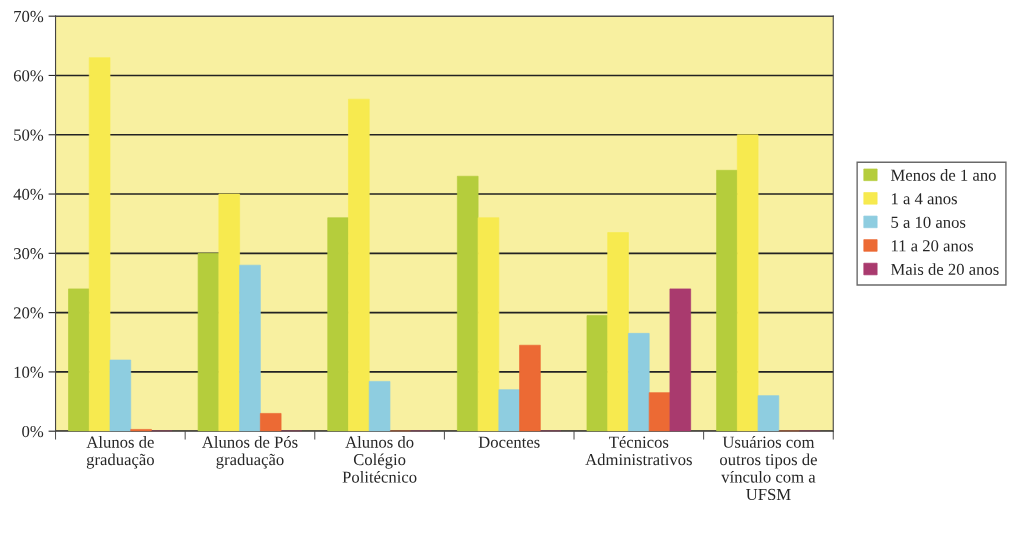  What do you see at coordinates (28, 313) in the screenshot?
I see `y-tick-label: 20%` at bounding box center [28, 313].